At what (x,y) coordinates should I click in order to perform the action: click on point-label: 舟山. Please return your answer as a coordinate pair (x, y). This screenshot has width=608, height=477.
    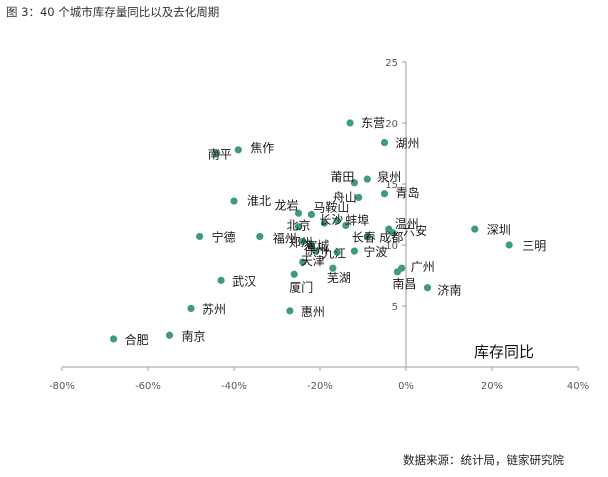
    Looking at the image, I should click on (345, 197).